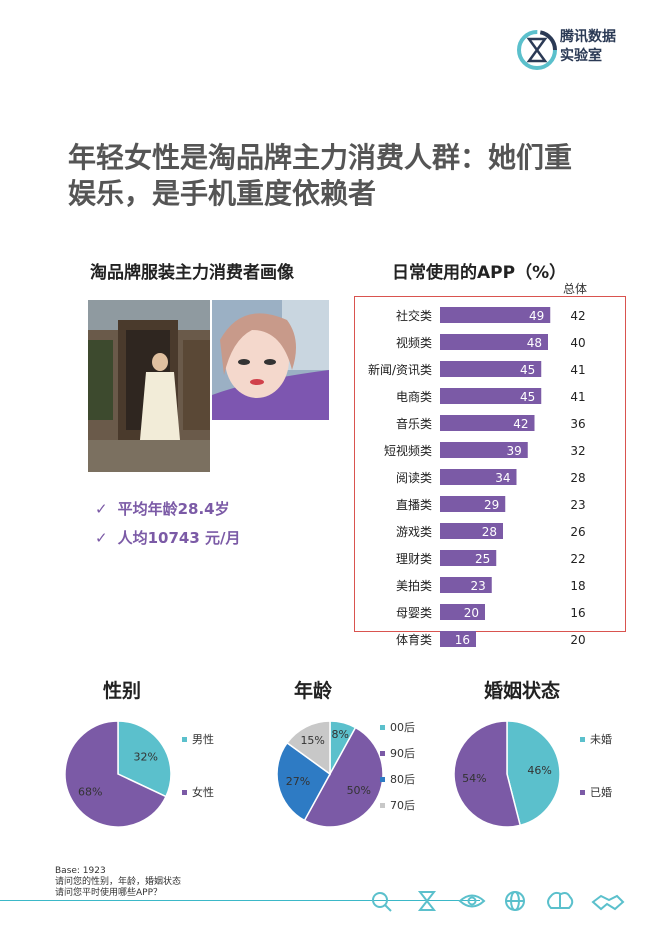 This screenshot has width=660, height=933. Describe the element at coordinates (80, 871) in the screenshot. I see `footer-base: Base: 1923` at that location.